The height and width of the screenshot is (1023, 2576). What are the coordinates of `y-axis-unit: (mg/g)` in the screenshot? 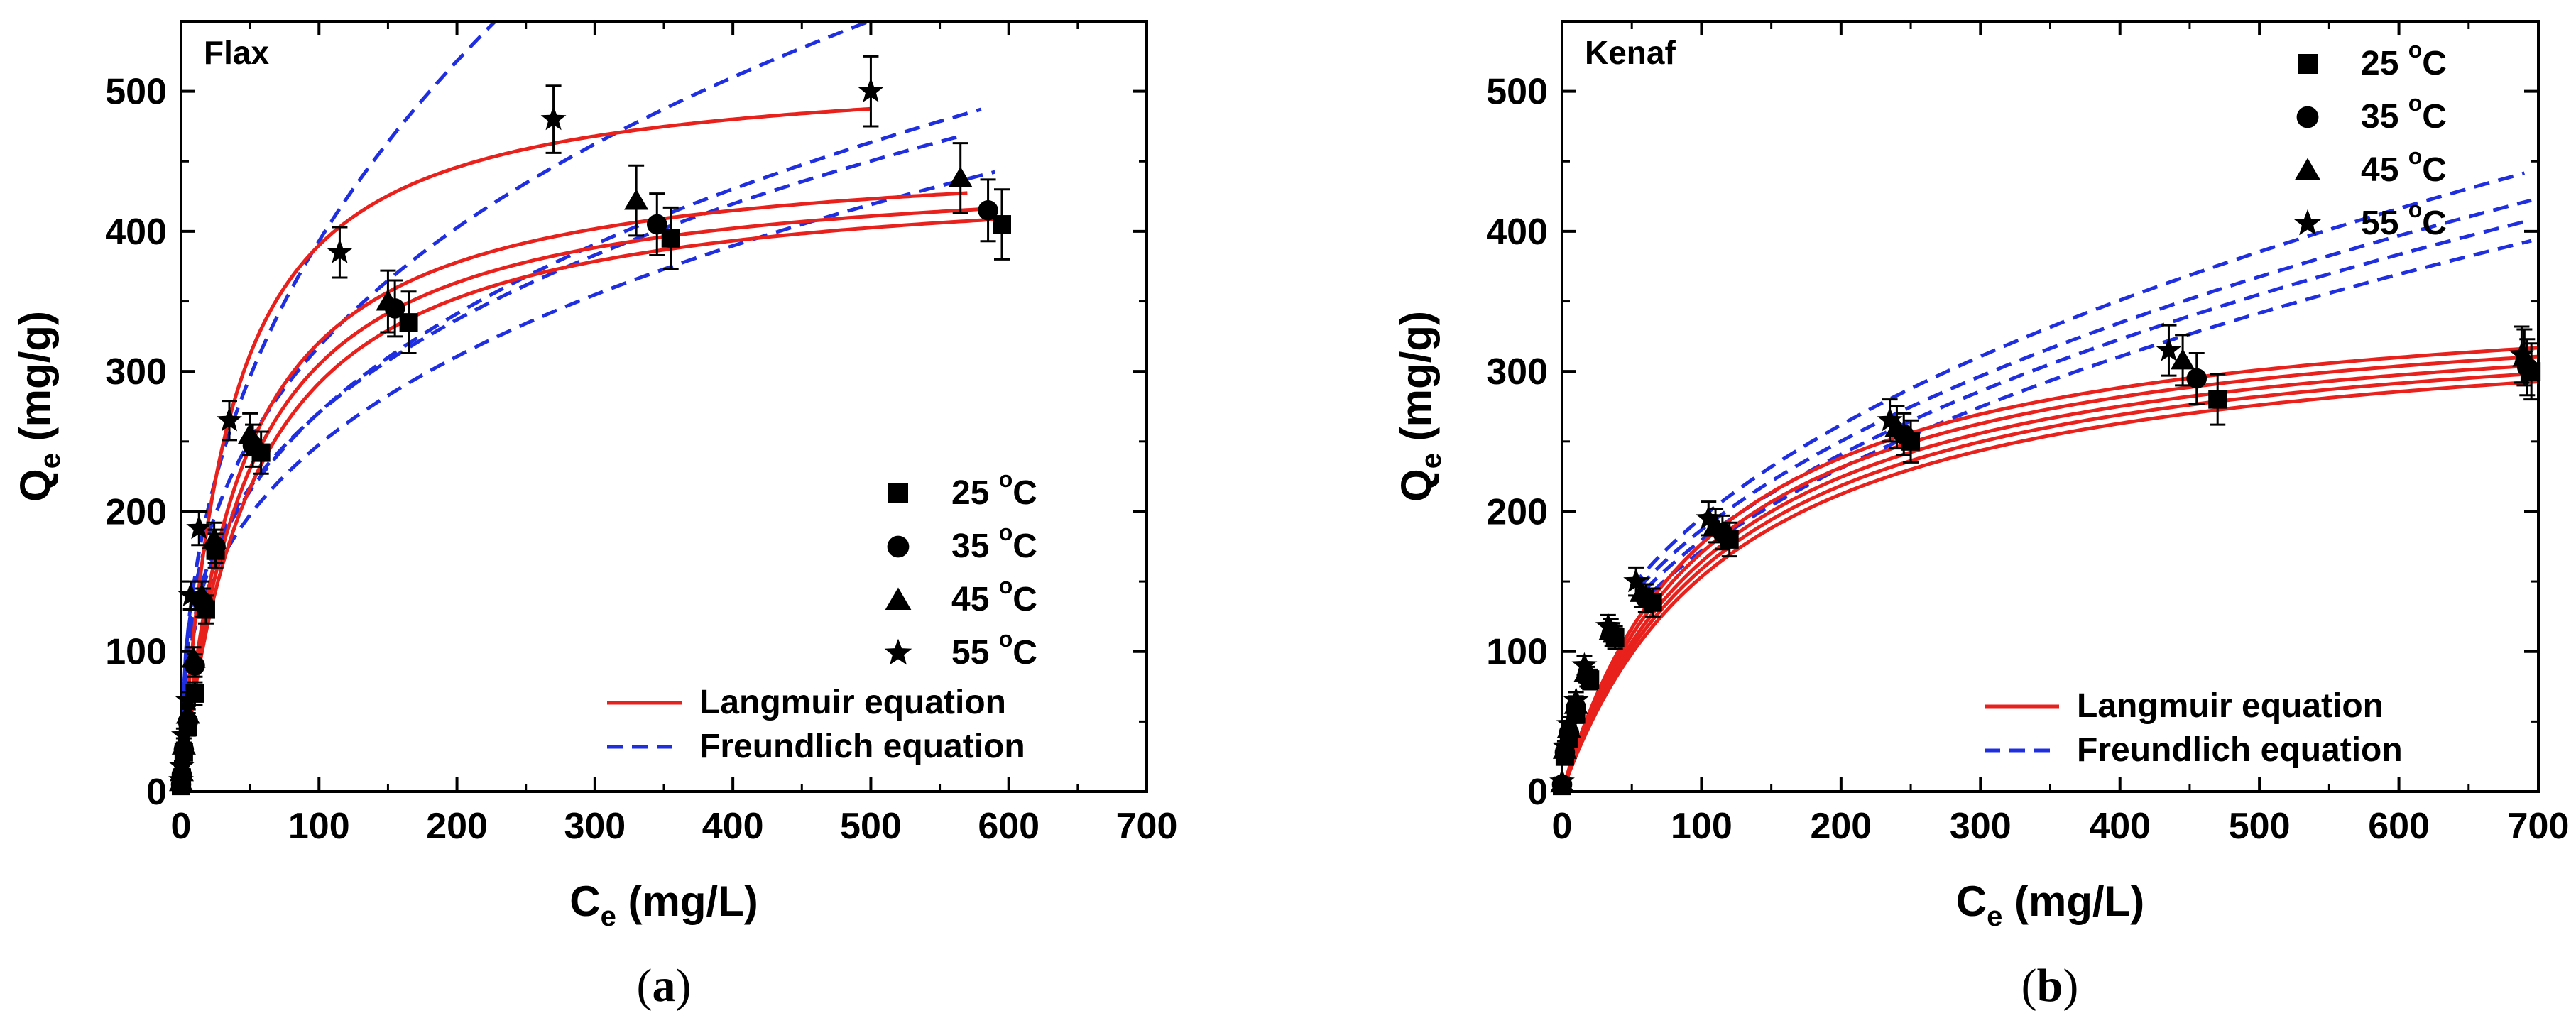 It's located at (35, 382).